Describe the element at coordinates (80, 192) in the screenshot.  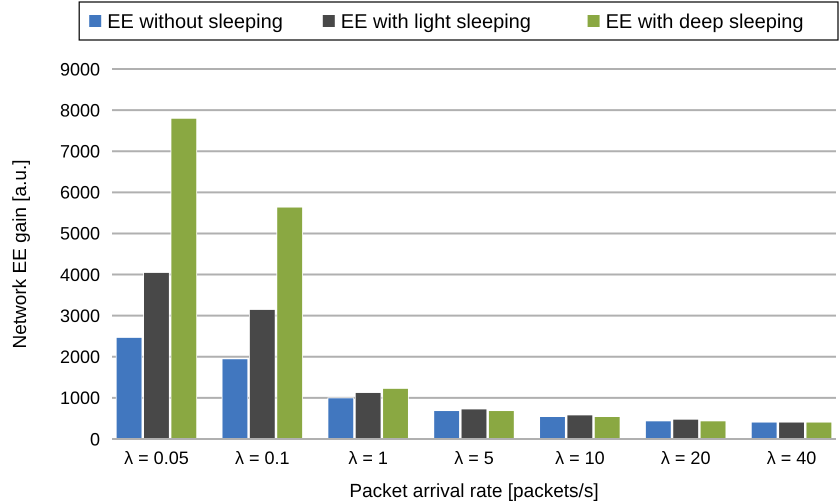
I see `y-tick-label: 6000` at that location.